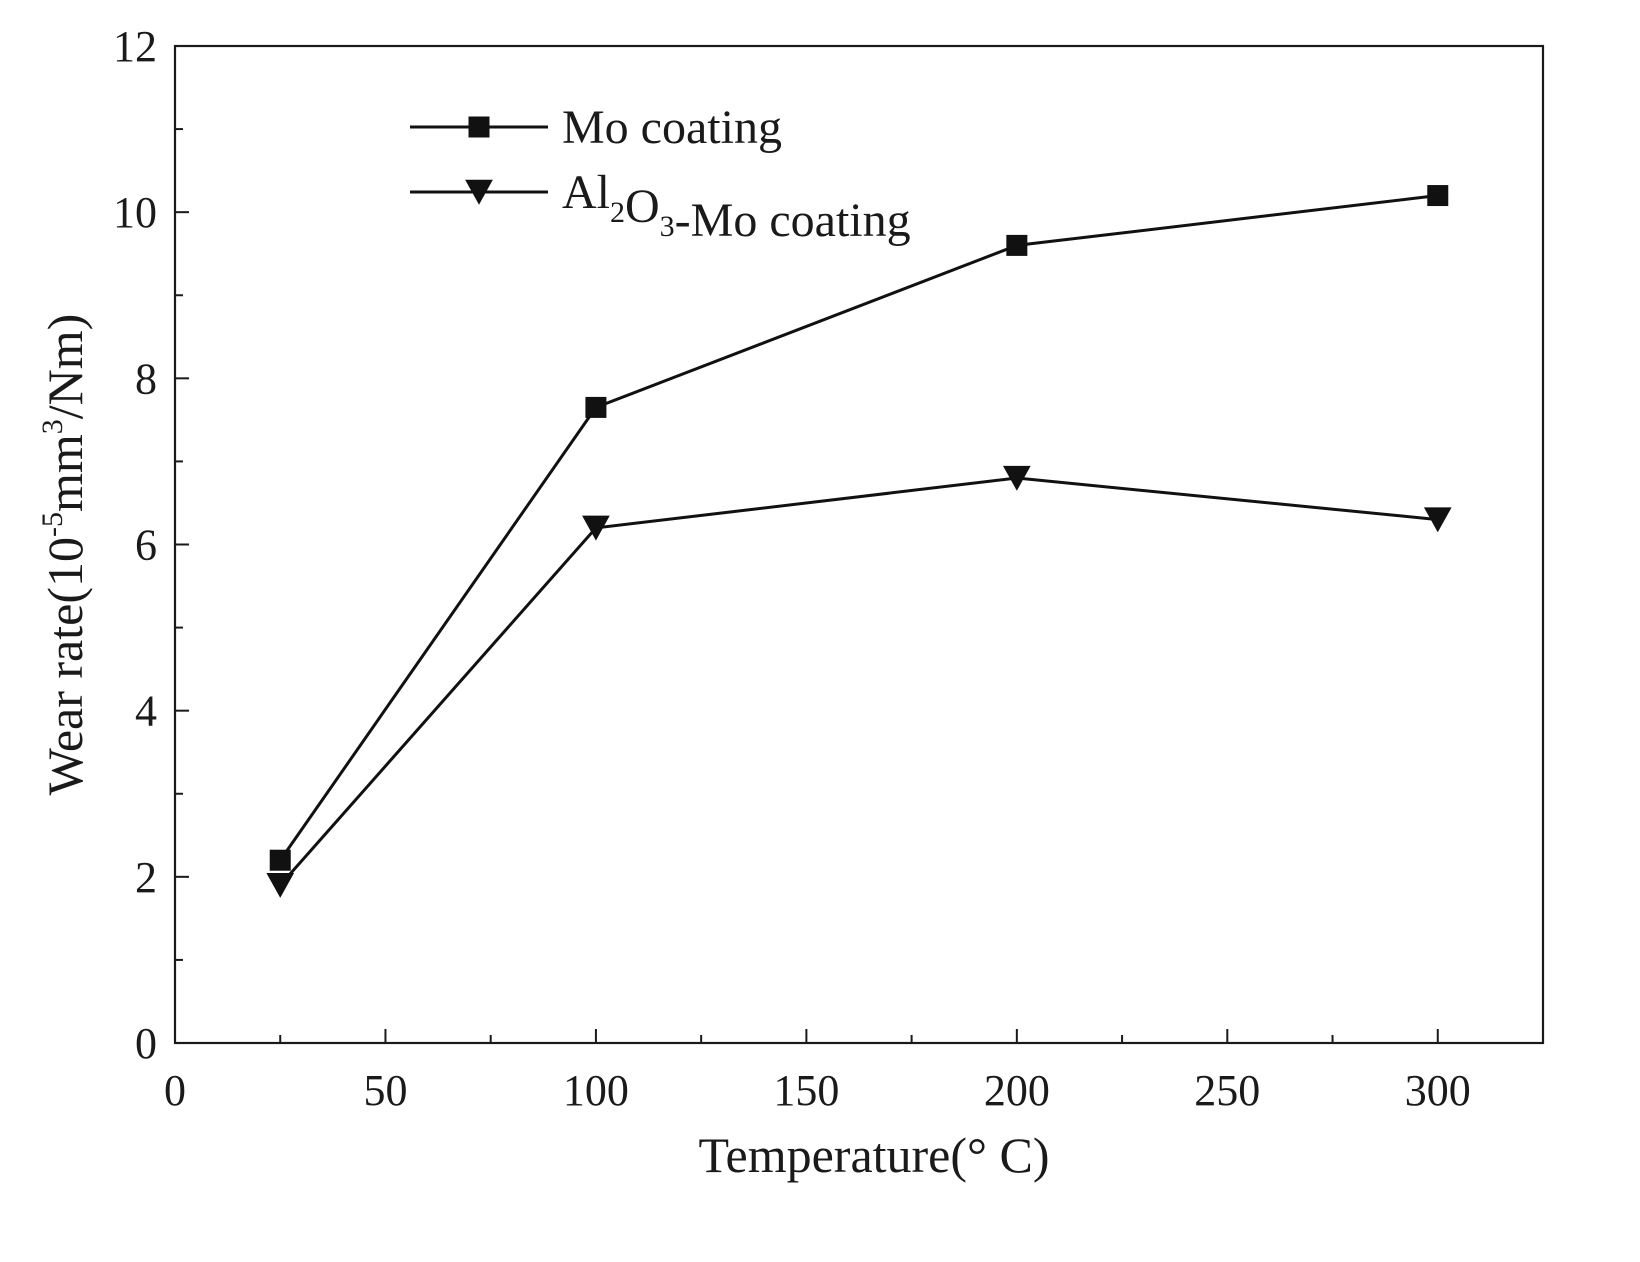 The height and width of the screenshot is (1262, 1640). What do you see at coordinates (52, 524) in the screenshot?
I see `y-axis-title-exponent-1: -5` at bounding box center [52, 524].